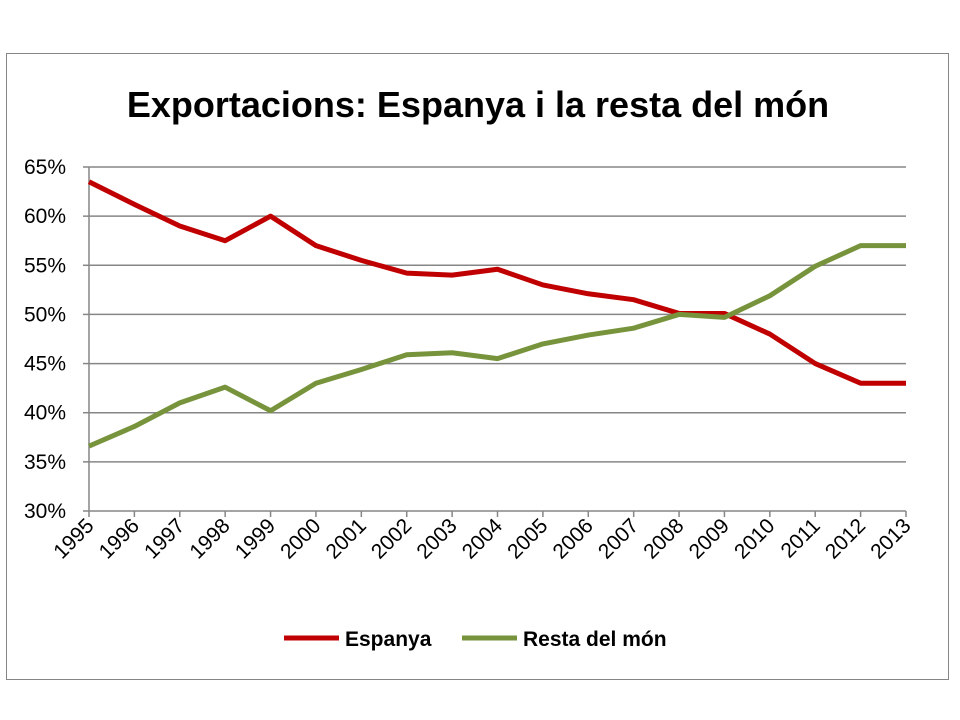 The height and width of the screenshot is (720, 960). Describe the element at coordinates (573, 538) in the screenshot. I see `x-tick-label: 2006` at that location.